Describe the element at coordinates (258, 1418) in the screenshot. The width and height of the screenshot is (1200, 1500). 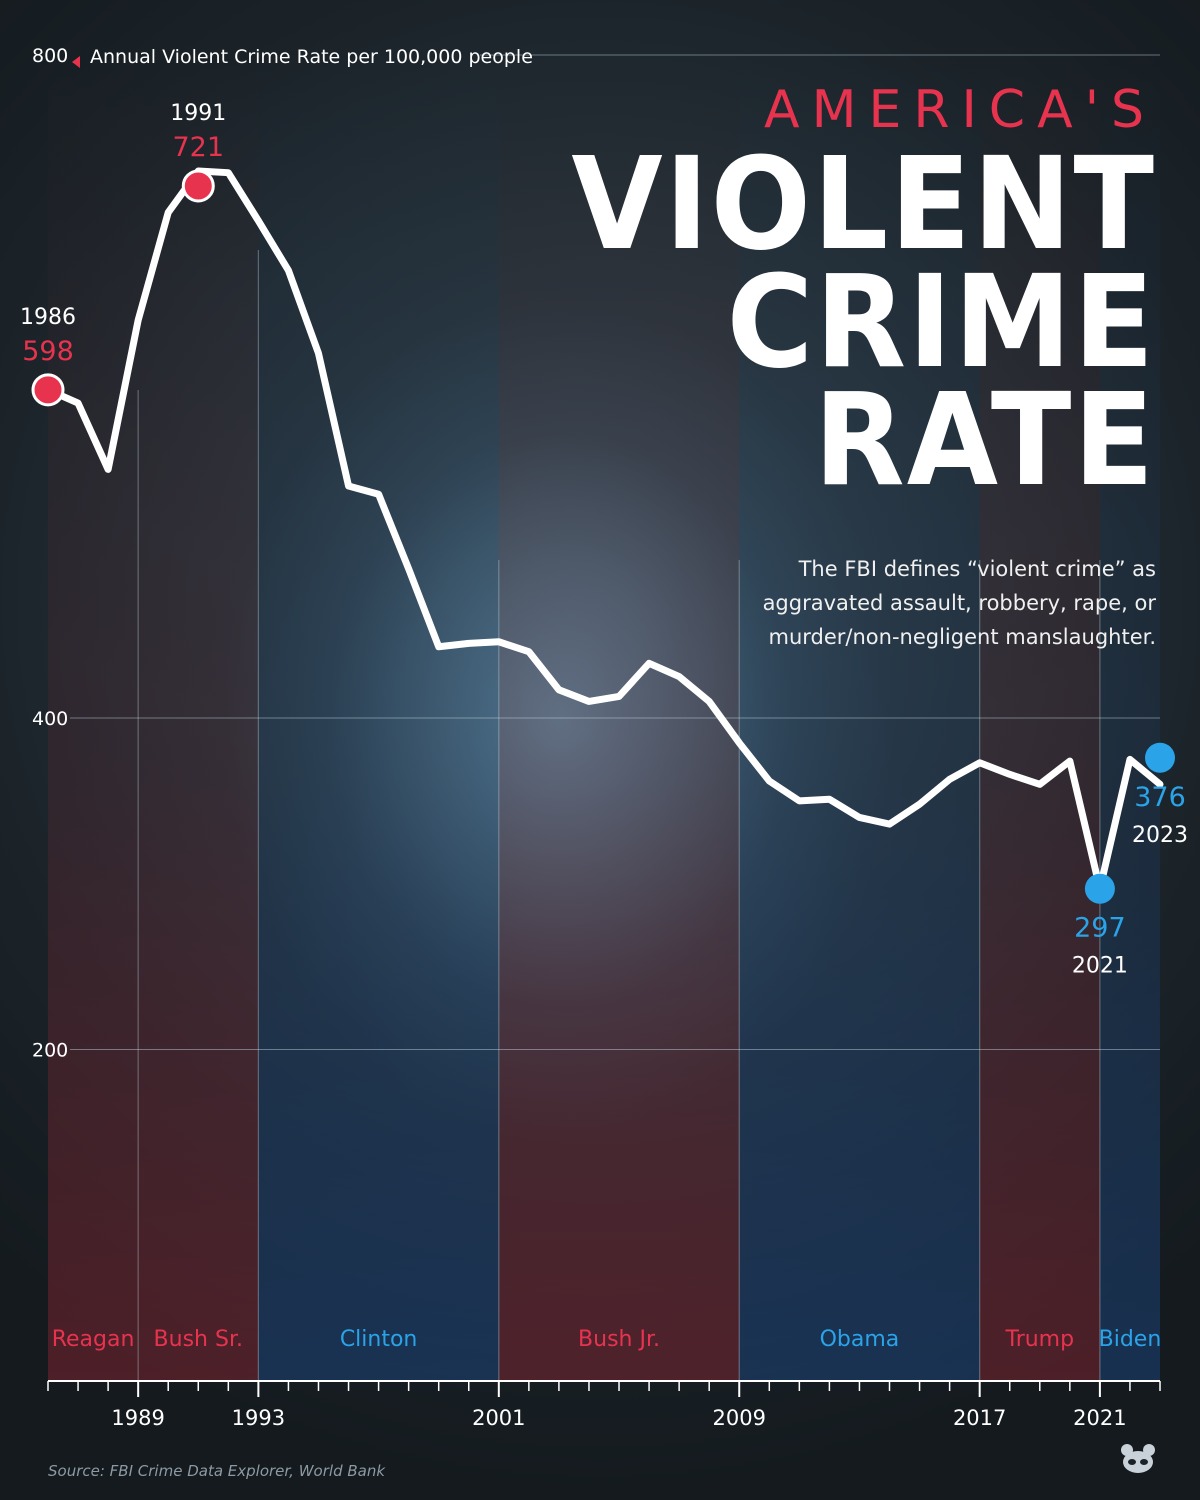
I see `x-tick-label: 1993` at that location.